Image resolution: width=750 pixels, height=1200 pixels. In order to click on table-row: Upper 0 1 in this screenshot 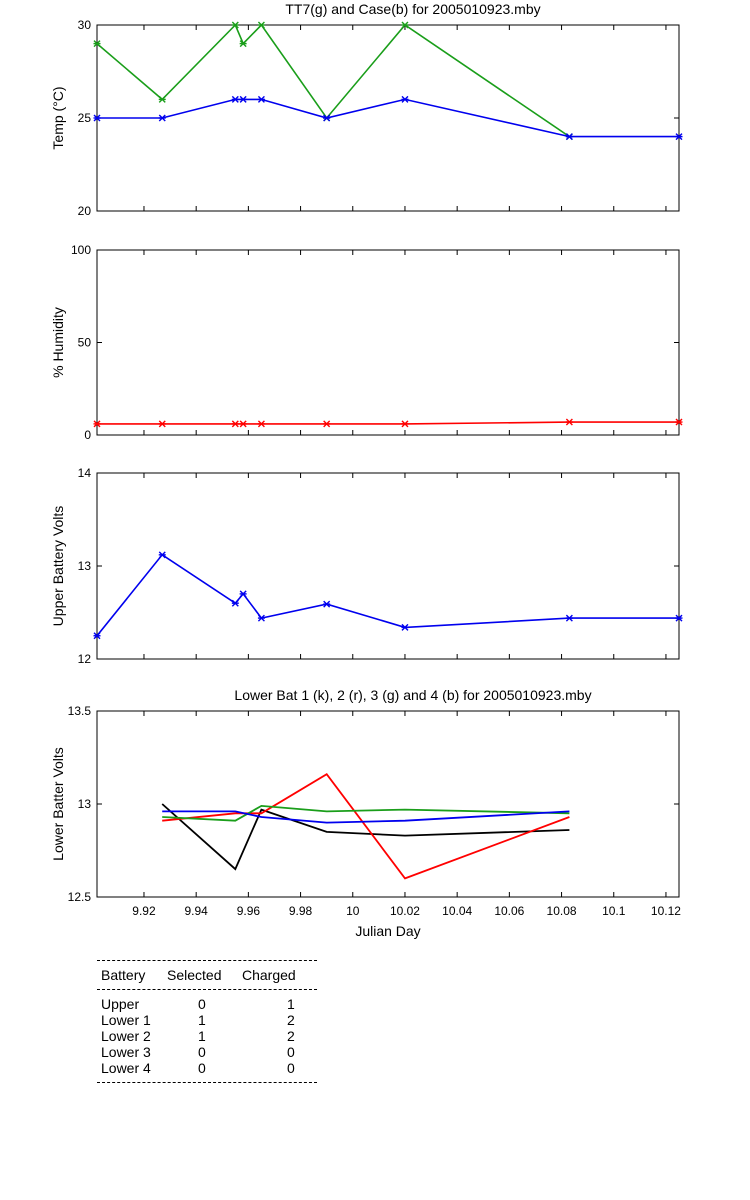, I will do `click(207, 1004)`.